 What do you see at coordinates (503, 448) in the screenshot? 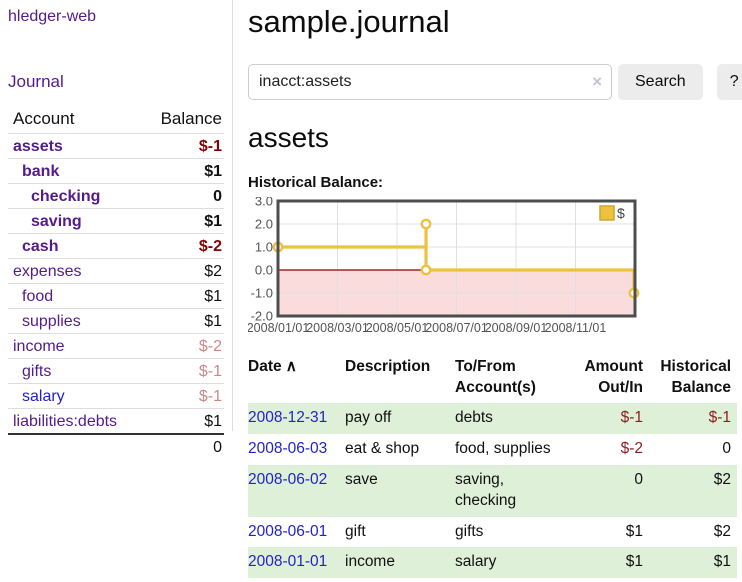
I see `transaction-accounts: food, supplies` at bounding box center [503, 448].